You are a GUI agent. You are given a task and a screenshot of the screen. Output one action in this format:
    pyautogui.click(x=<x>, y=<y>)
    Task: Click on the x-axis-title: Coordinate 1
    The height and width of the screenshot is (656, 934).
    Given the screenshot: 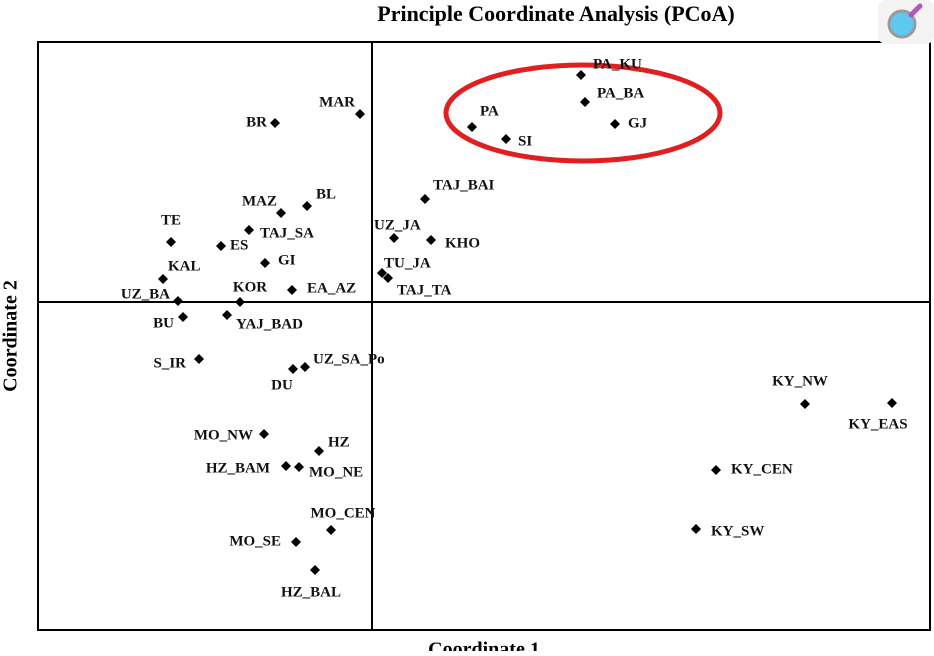 What is the action you would take?
    pyautogui.click(x=484, y=645)
    